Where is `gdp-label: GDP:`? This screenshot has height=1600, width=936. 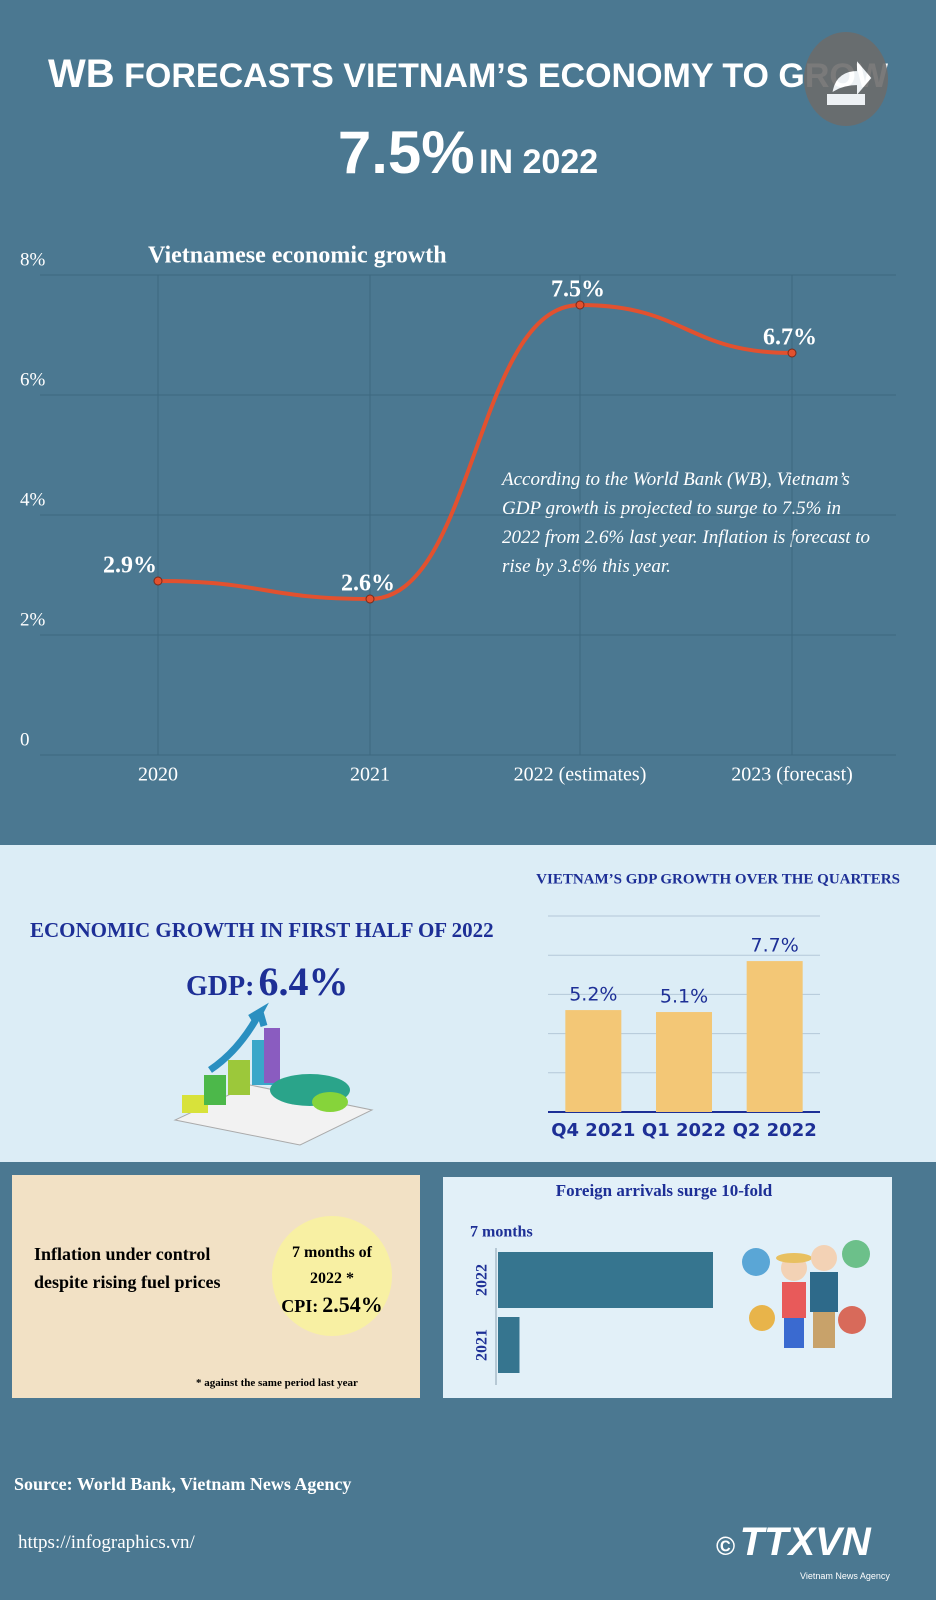
gdp-label: GDP: is located at coordinates (220, 986).